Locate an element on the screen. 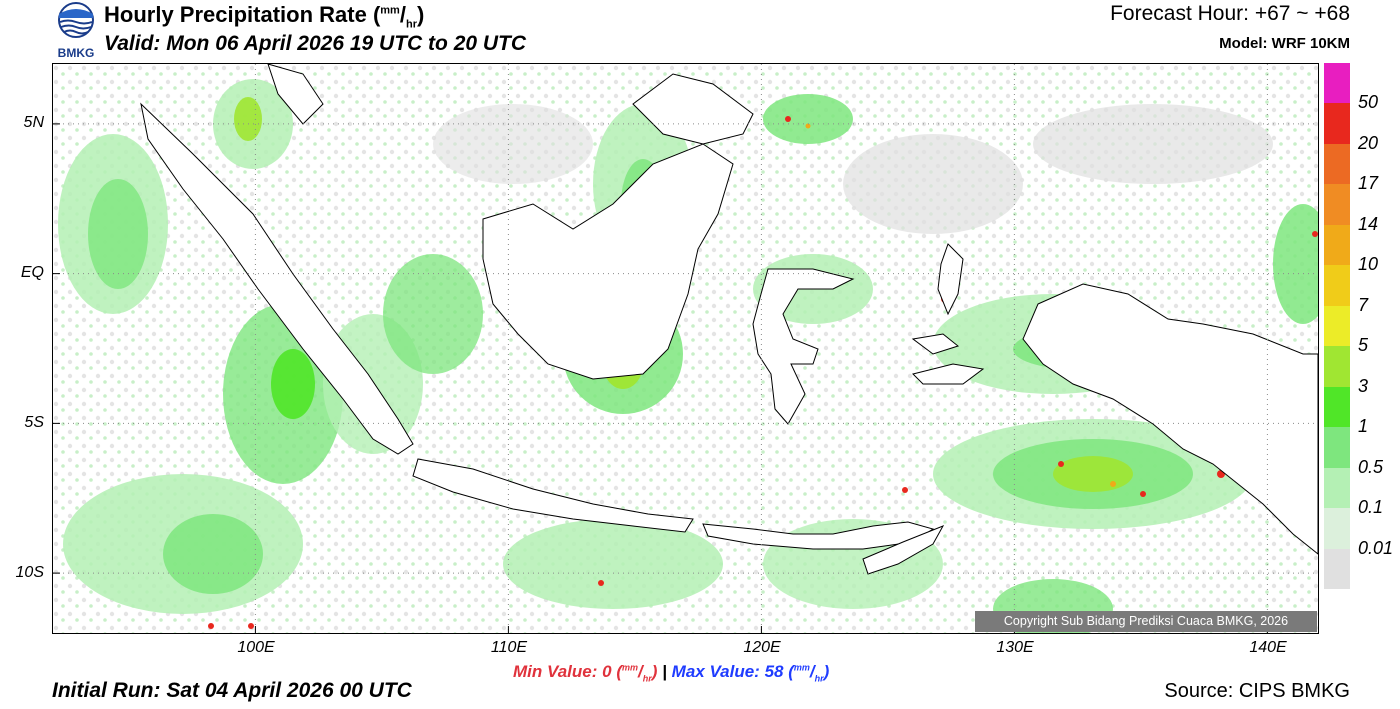 The height and width of the screenshot is (709, 1400). forecast-hour: Forecast Hour: +67 ~ +68 is located at coordinates (1230, 13).